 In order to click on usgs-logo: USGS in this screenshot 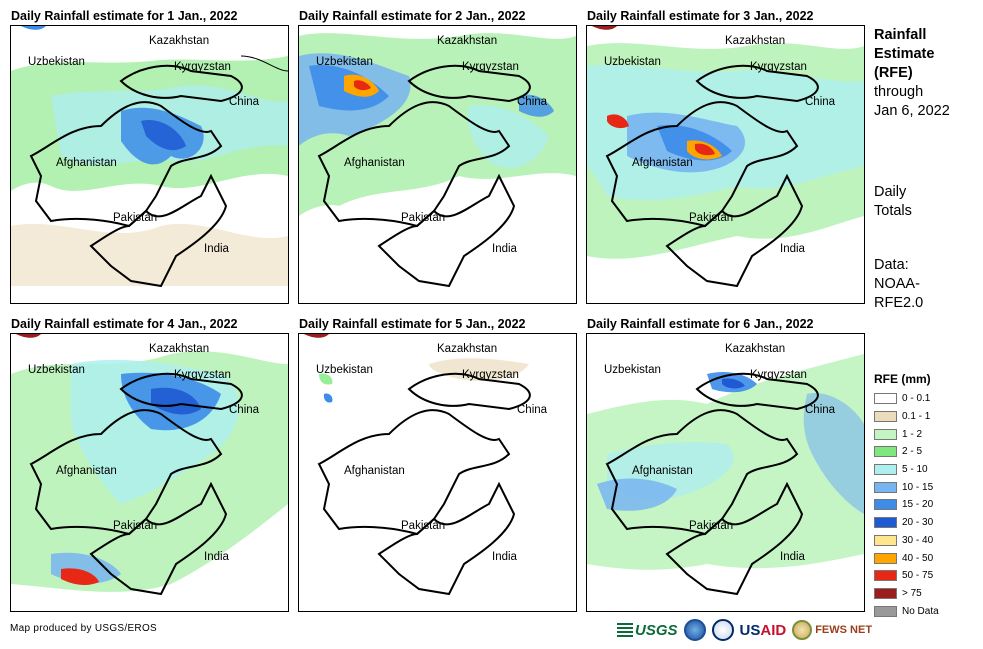, I will do `click(647, 630)`.